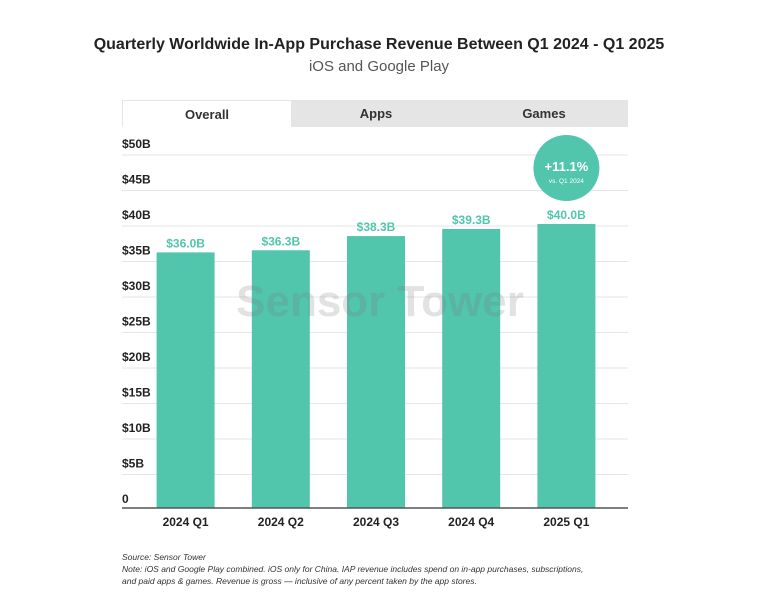  Describe the element at coordinates (136, 180) in the screenshot. I see `y-tick-label: $45B` at that location.